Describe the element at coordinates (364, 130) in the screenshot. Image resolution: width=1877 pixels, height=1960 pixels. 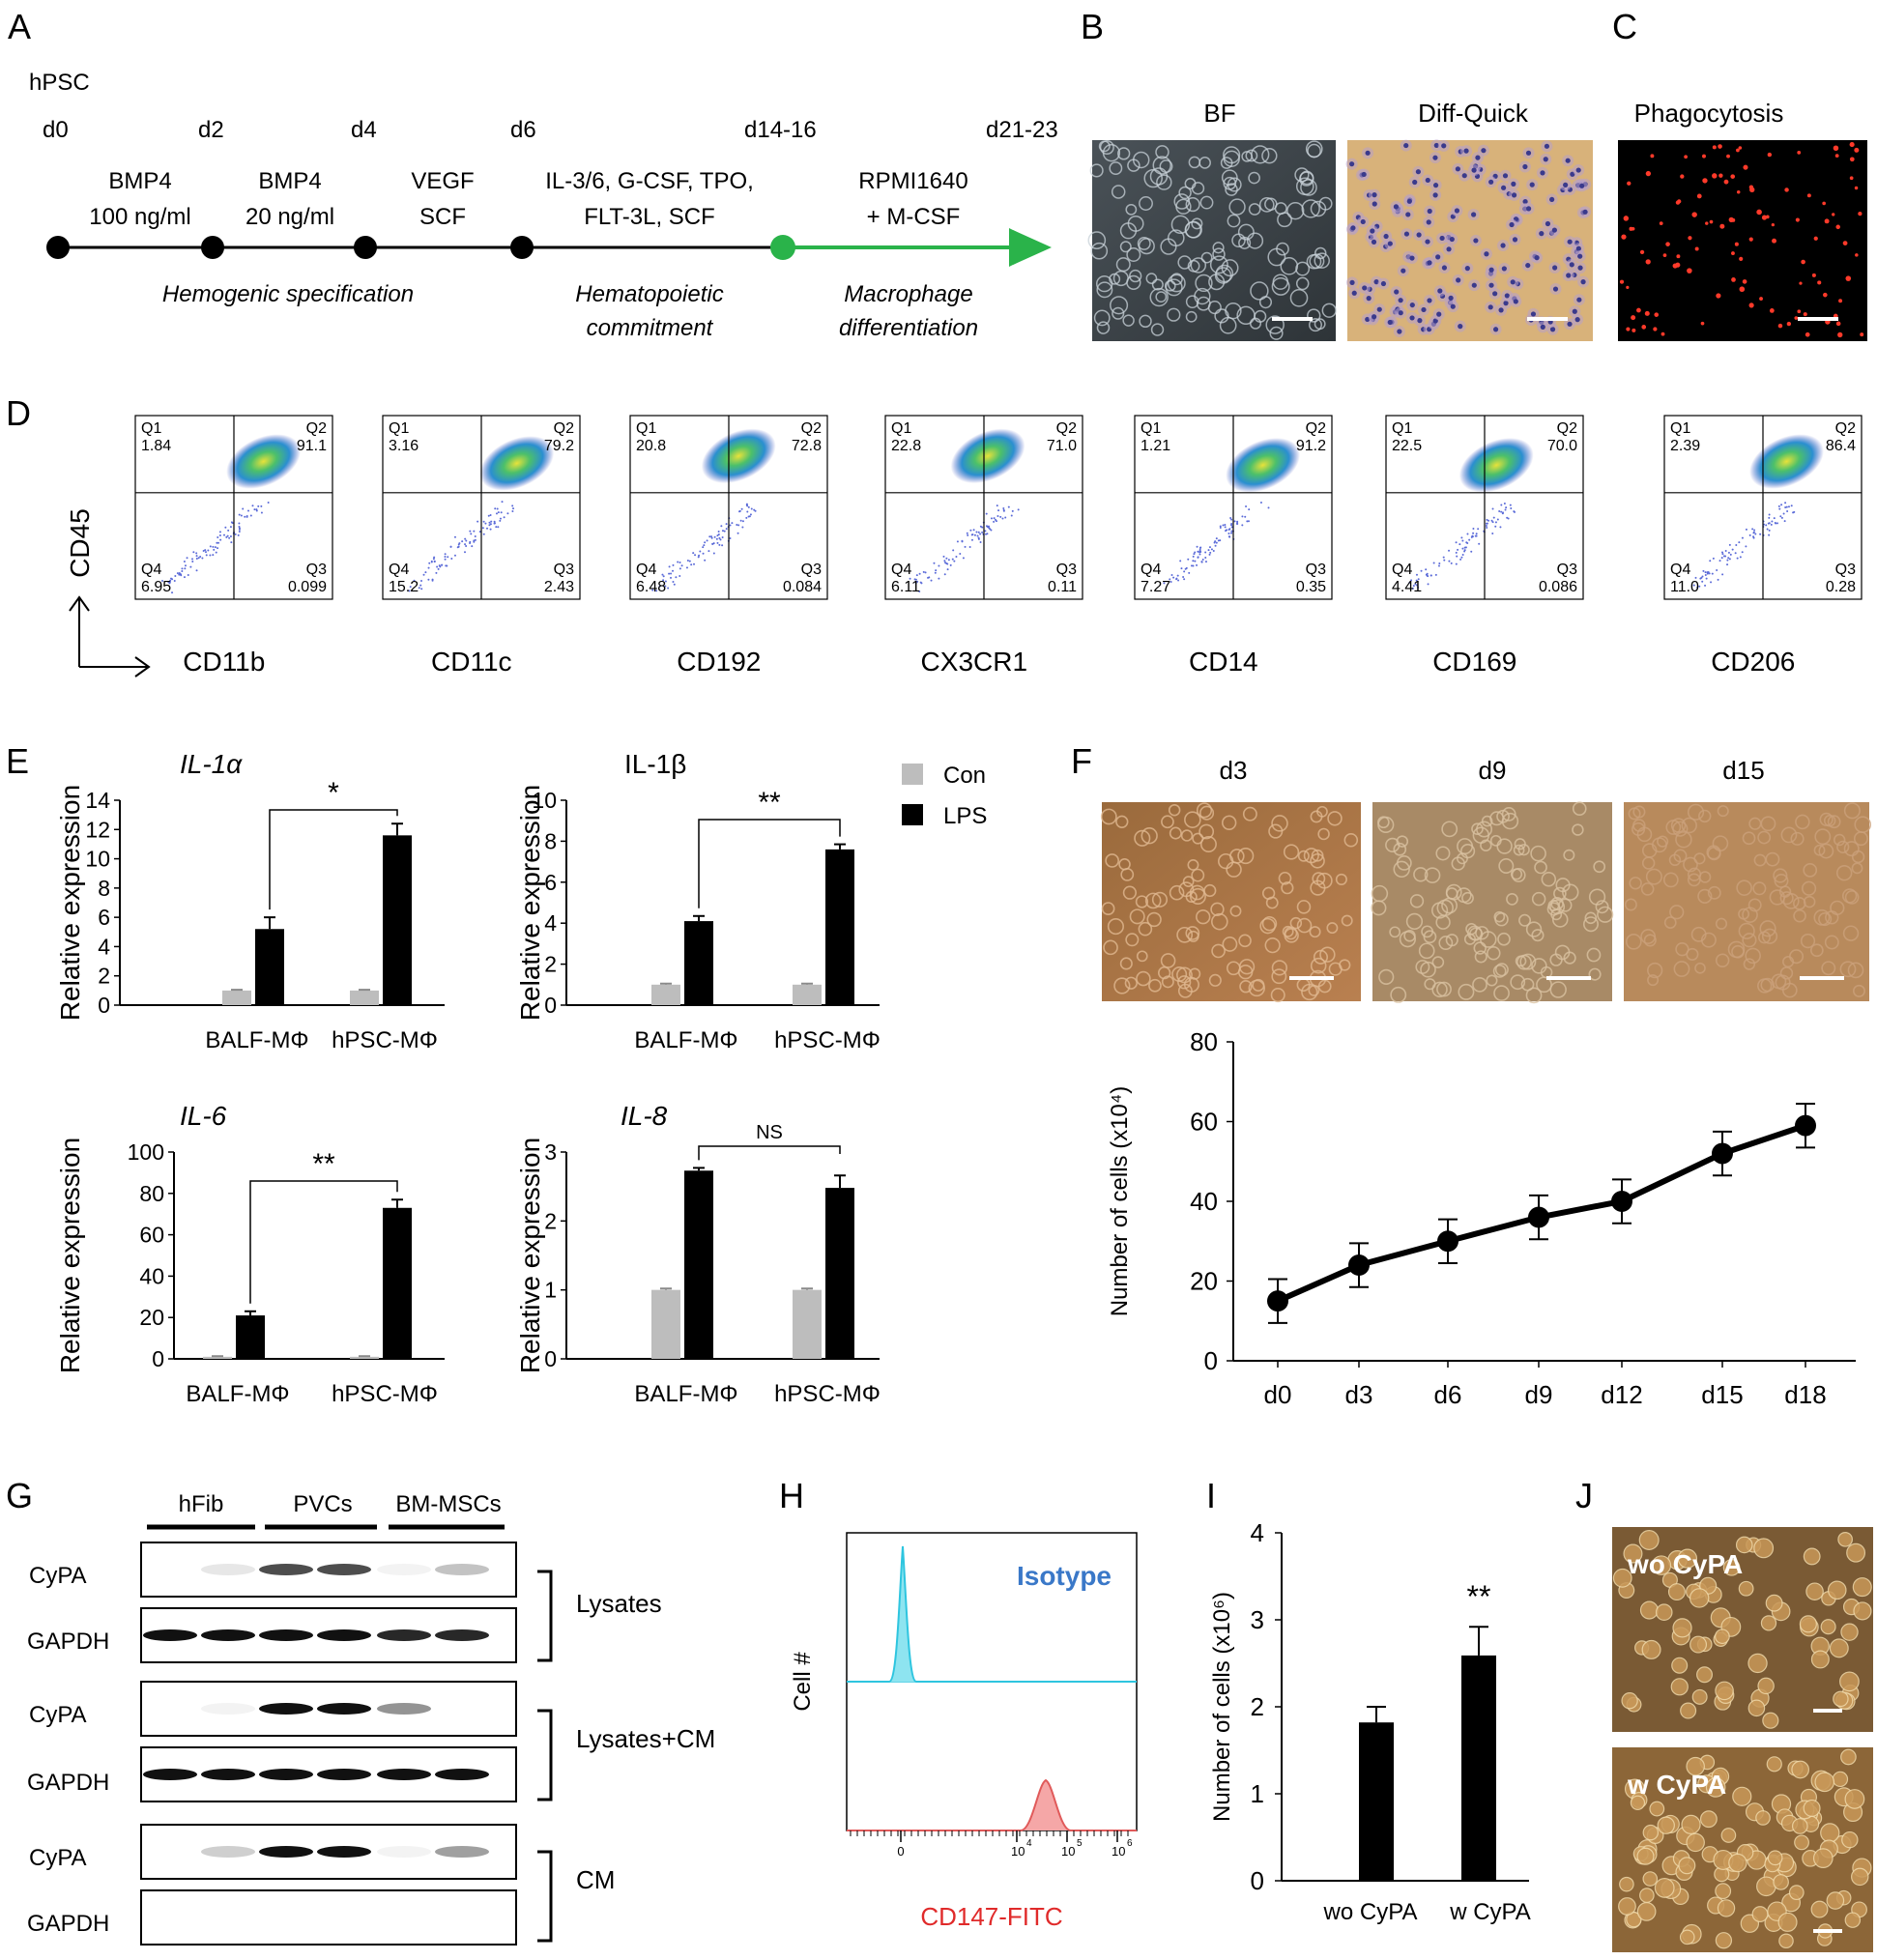
I see `day-label: d4` at that location.